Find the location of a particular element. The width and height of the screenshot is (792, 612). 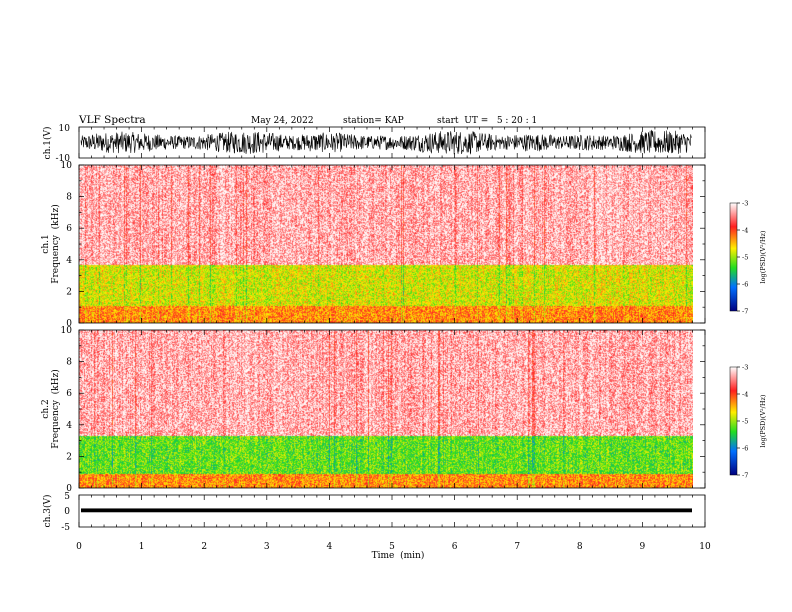

ch1-colorbar-ticks: -3 -4 -5 -6 -7 is located at coordinates (742, 258).